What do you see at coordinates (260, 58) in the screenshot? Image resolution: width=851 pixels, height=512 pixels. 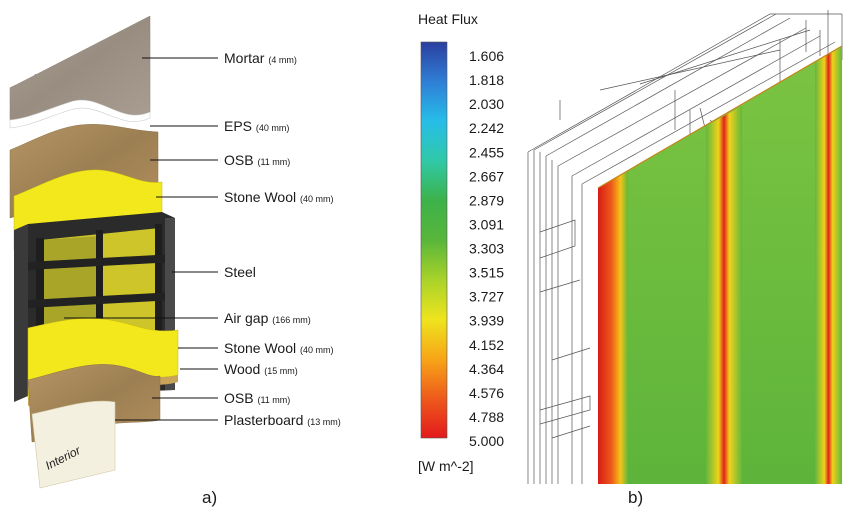 I see `layer-label-mortar: Mortar (4 mm)` at bounding box center [260, 58].